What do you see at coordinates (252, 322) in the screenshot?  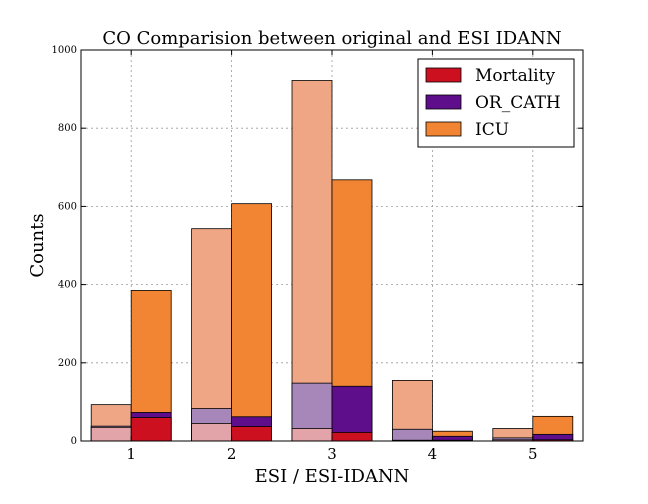 I see `bar-esi-idann-icu` at bounding box center [252, 322].